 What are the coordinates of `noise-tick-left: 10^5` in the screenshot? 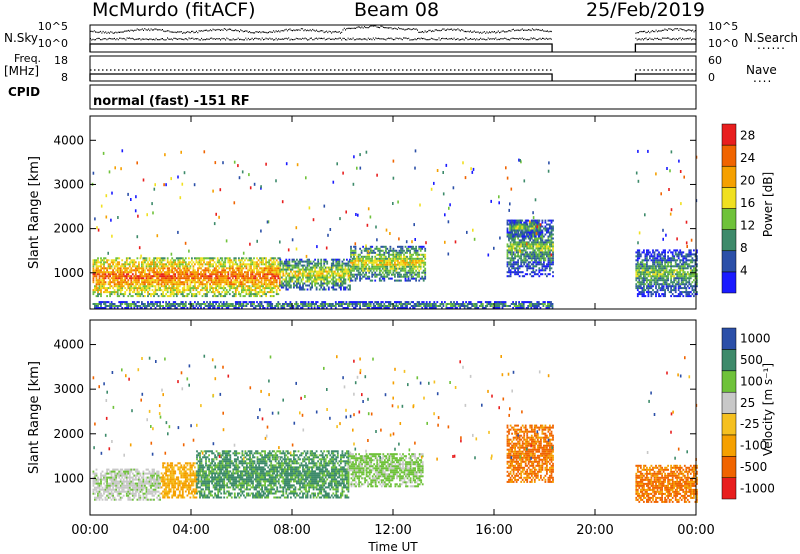 It's located at (53, 26).